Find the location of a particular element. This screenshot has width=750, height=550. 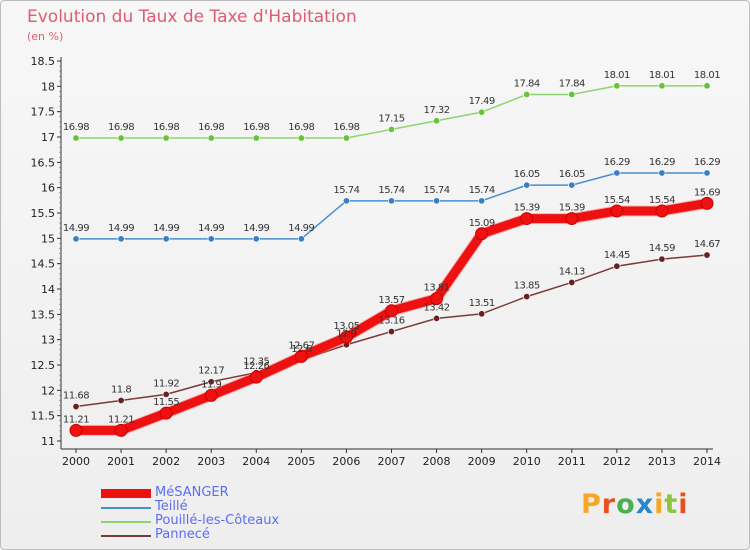

data-label: 14.13 is located at coordinates (572, 271).